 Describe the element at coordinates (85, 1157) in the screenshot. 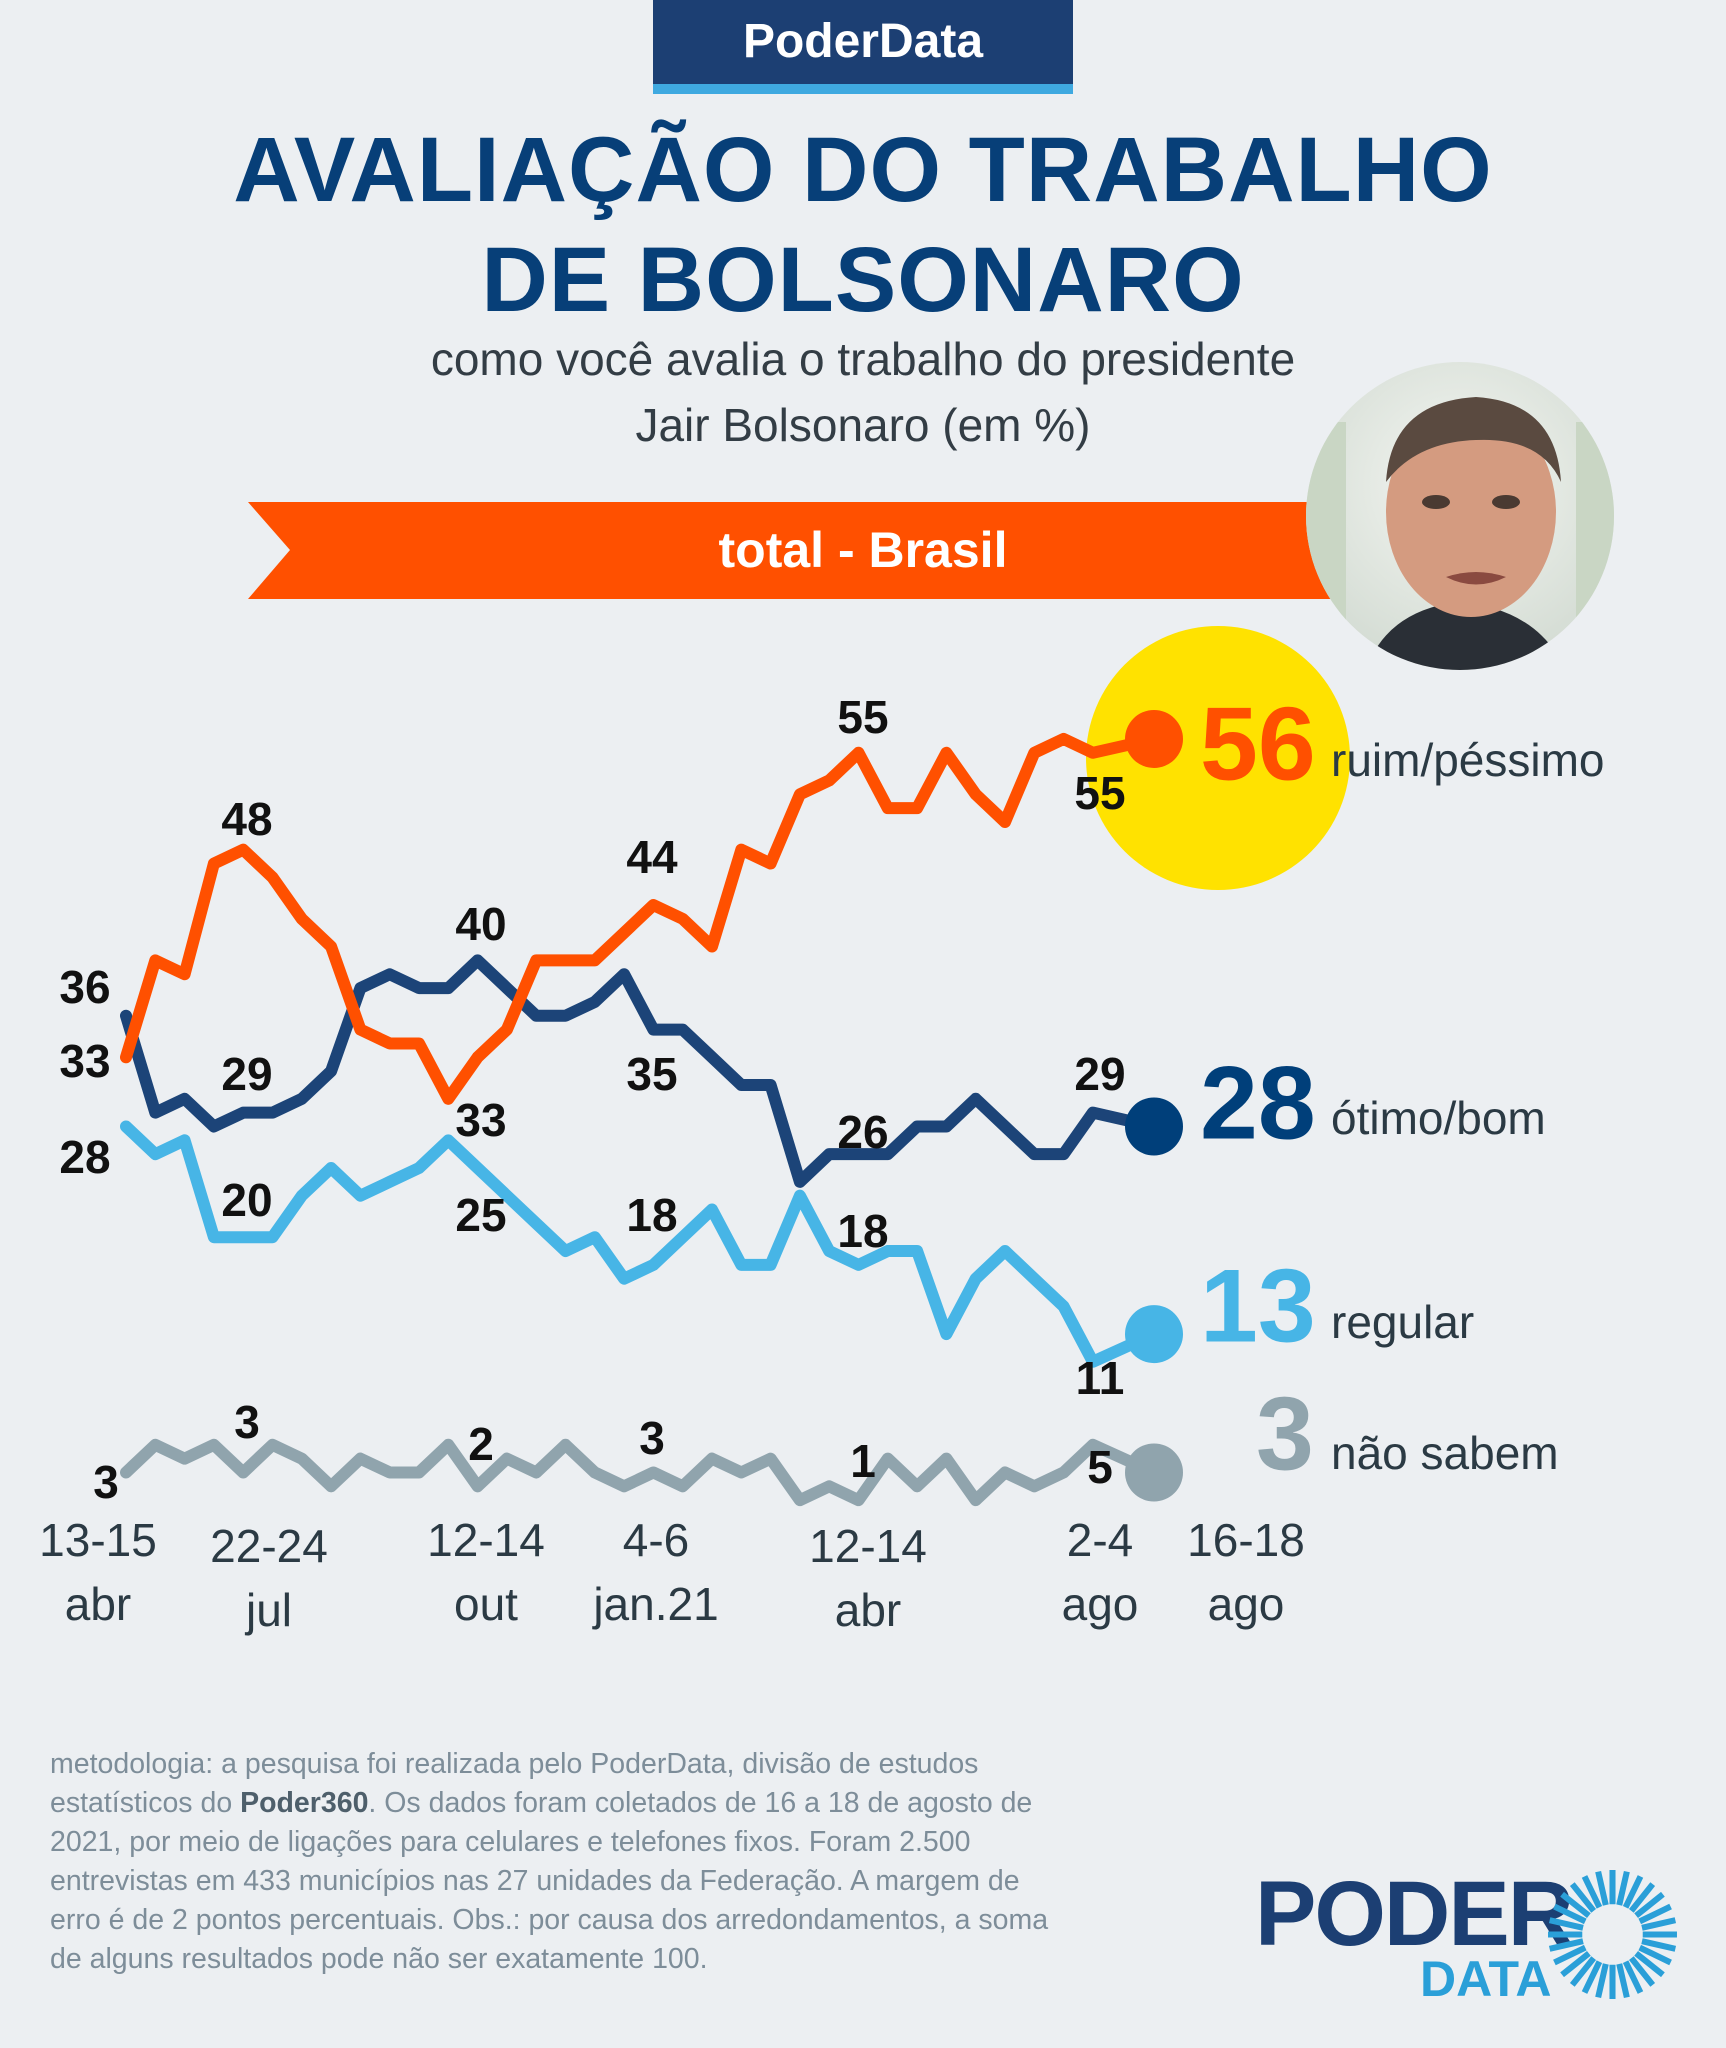

I see `data-label: 28` at that location.